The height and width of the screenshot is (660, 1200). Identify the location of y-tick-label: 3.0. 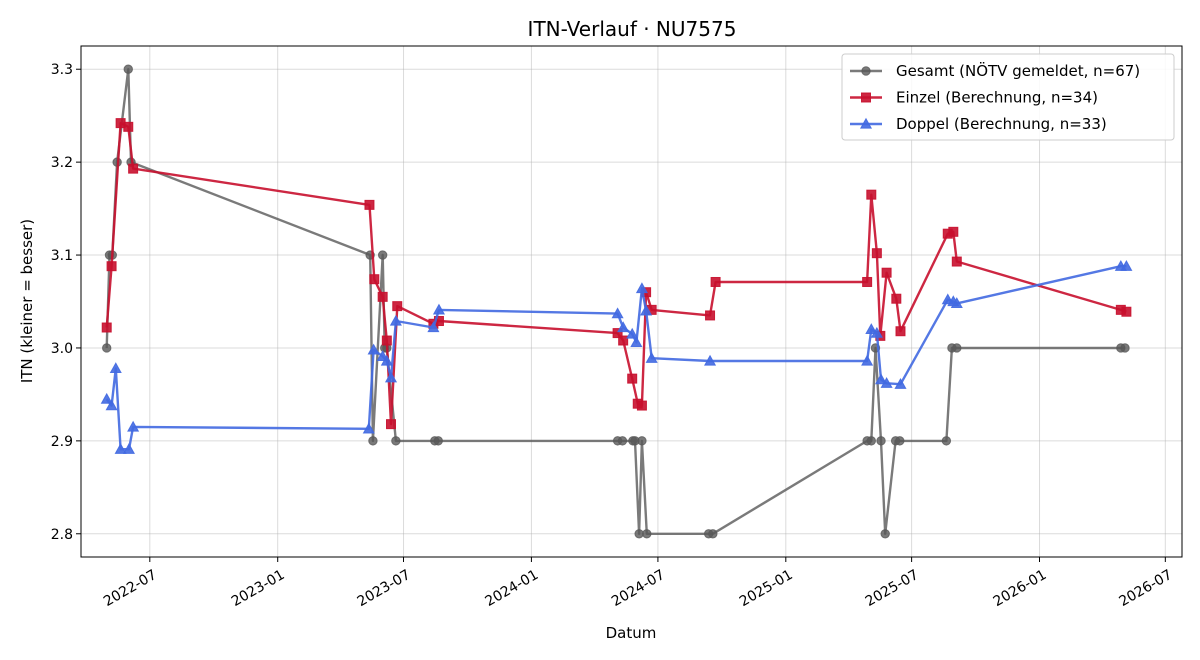
(62, 349).